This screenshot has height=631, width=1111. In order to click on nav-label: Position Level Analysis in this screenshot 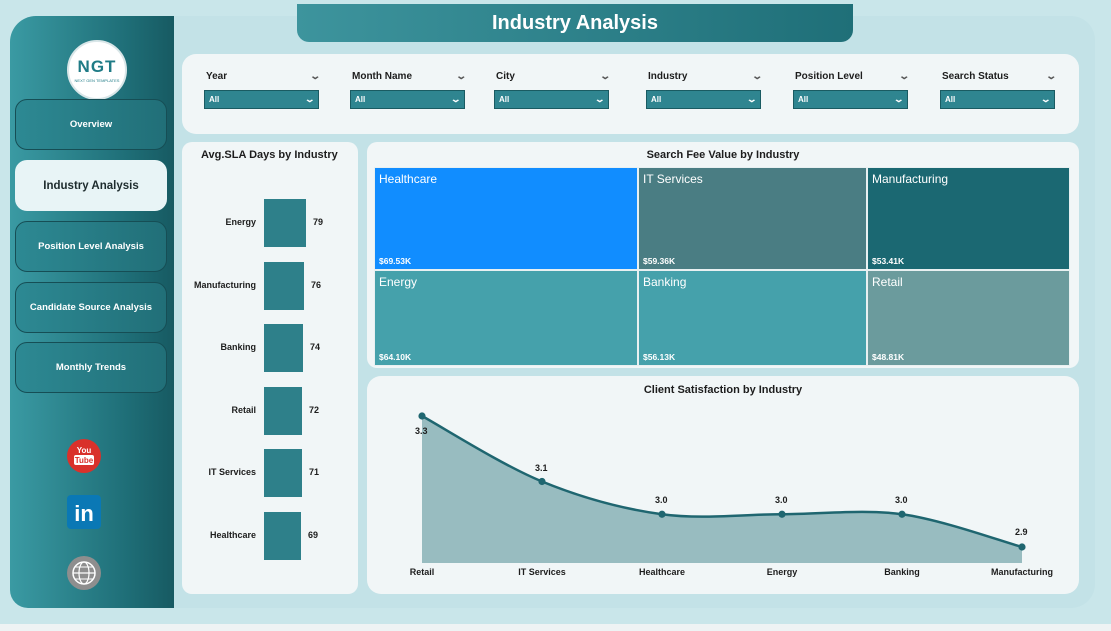, I will do `click(91, 246)`.